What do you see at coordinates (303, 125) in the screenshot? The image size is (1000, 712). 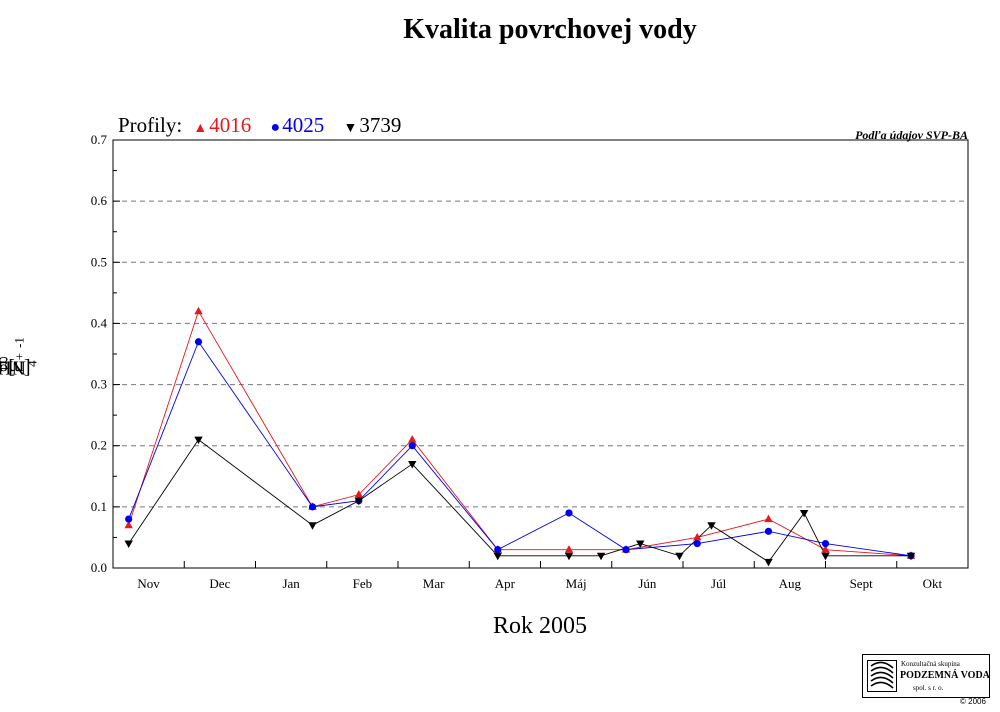 I see `legend-label-4025: 4025` at bounding box center [303, 125].